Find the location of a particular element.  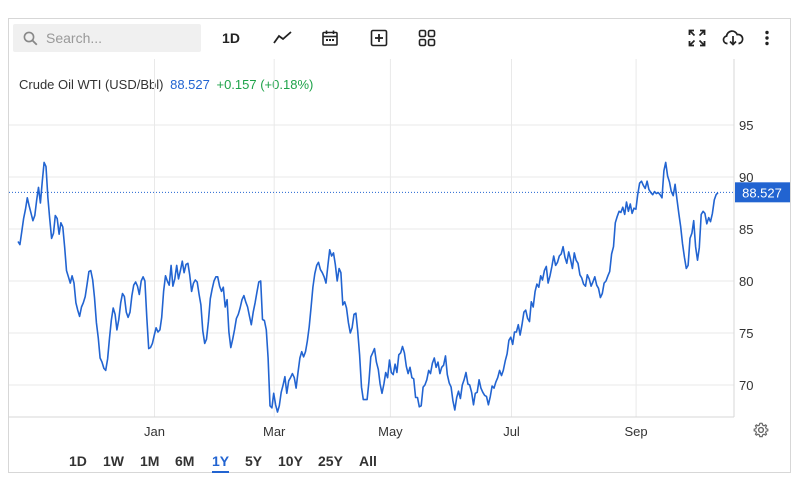

x-tick-label: Jan is located at coordinates (154, 431).